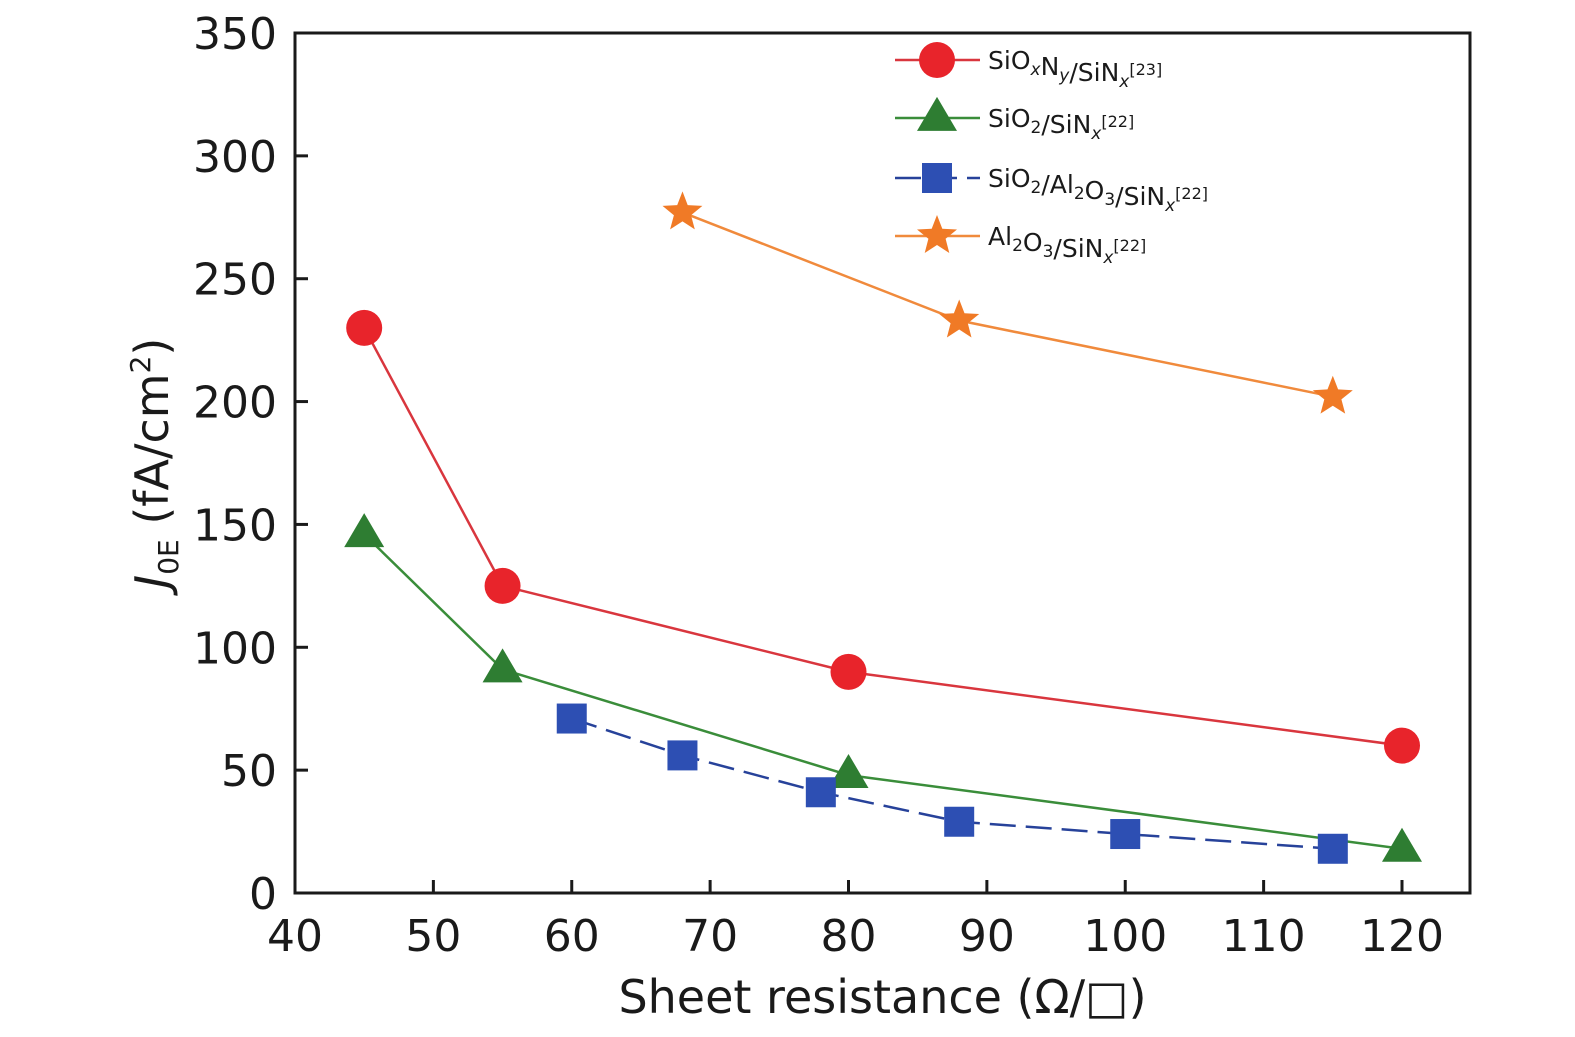 The image size is (1575, 1037). What do you see at coordinates (1057, 184) in the screenshot?
I see `legend-label-part: /Al` at bounding box center [1057, 184].